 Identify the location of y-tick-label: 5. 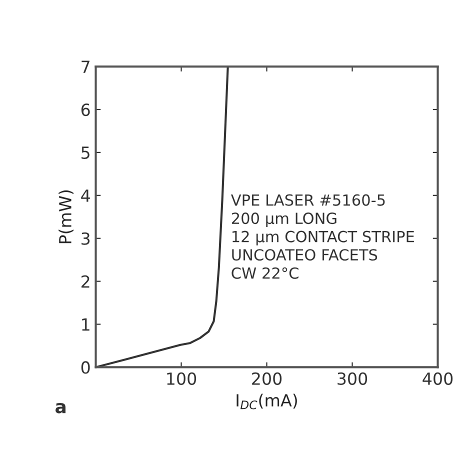
(86, 153).